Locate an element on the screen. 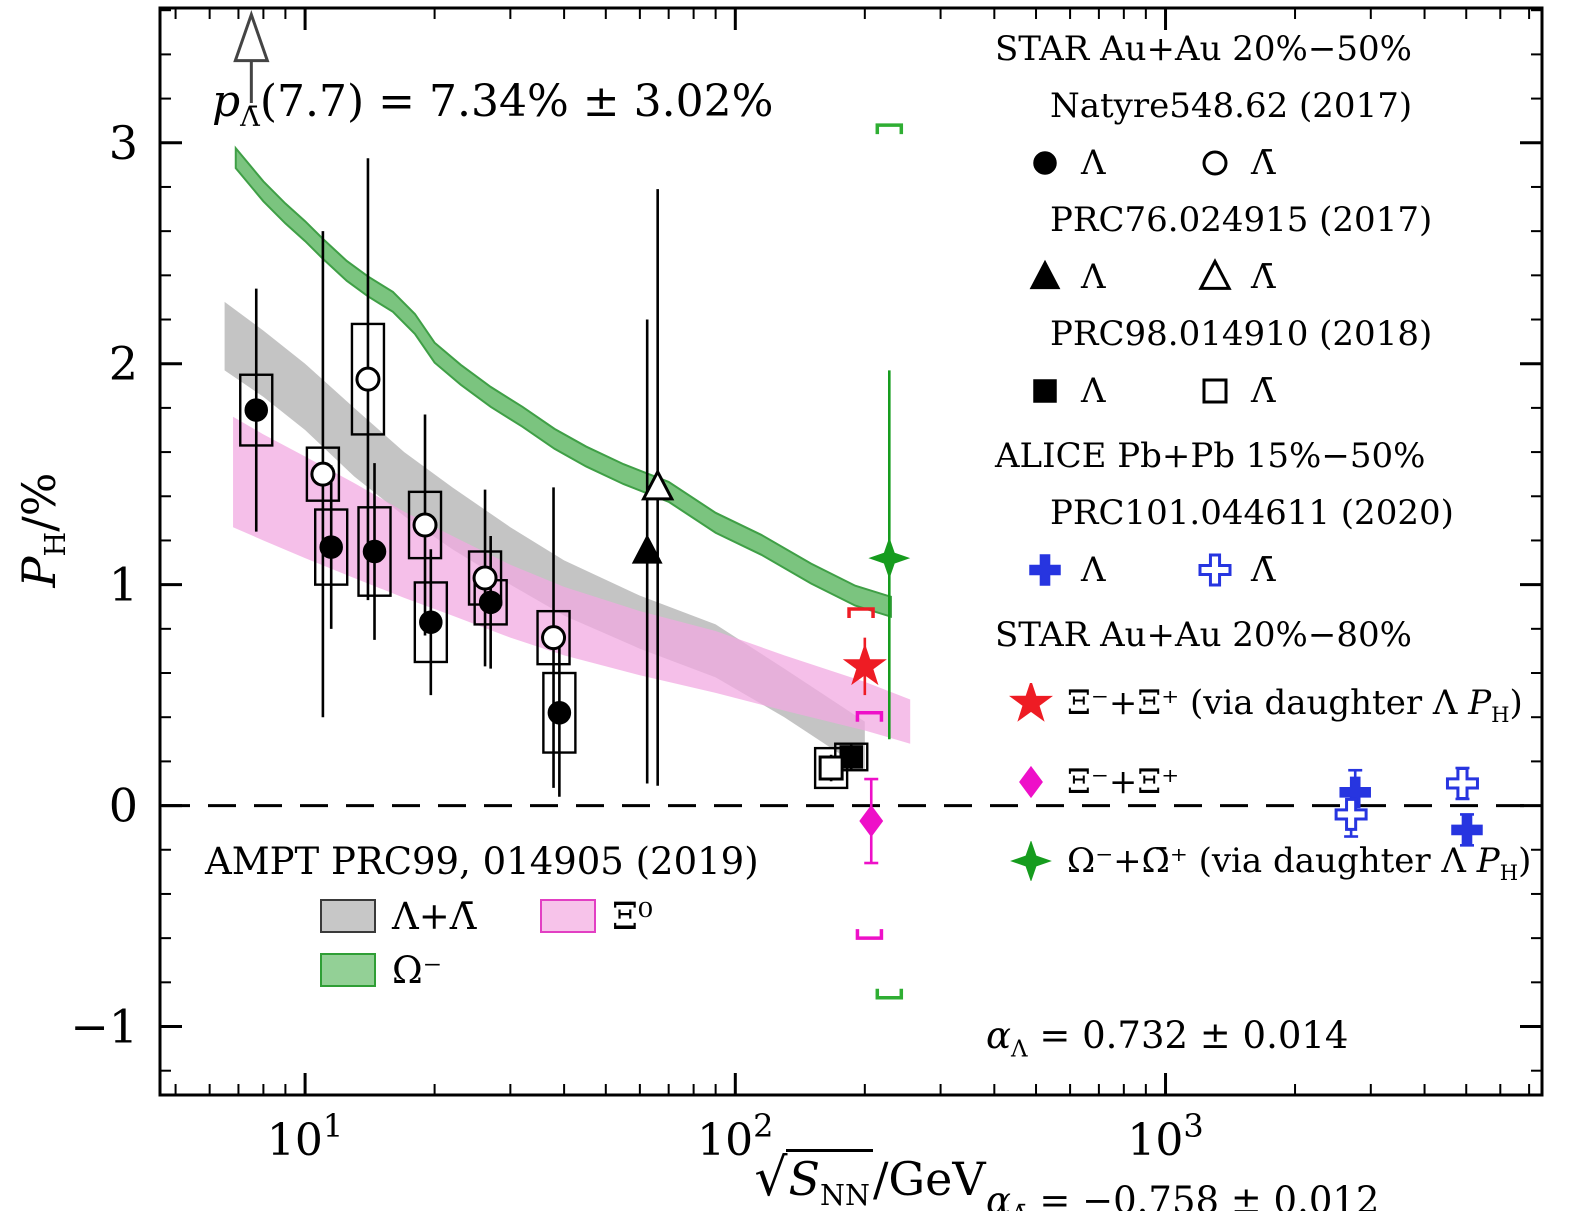 The image size is (1575, 1211). y-axis-subscript: H is located at coordinates (56, 544).